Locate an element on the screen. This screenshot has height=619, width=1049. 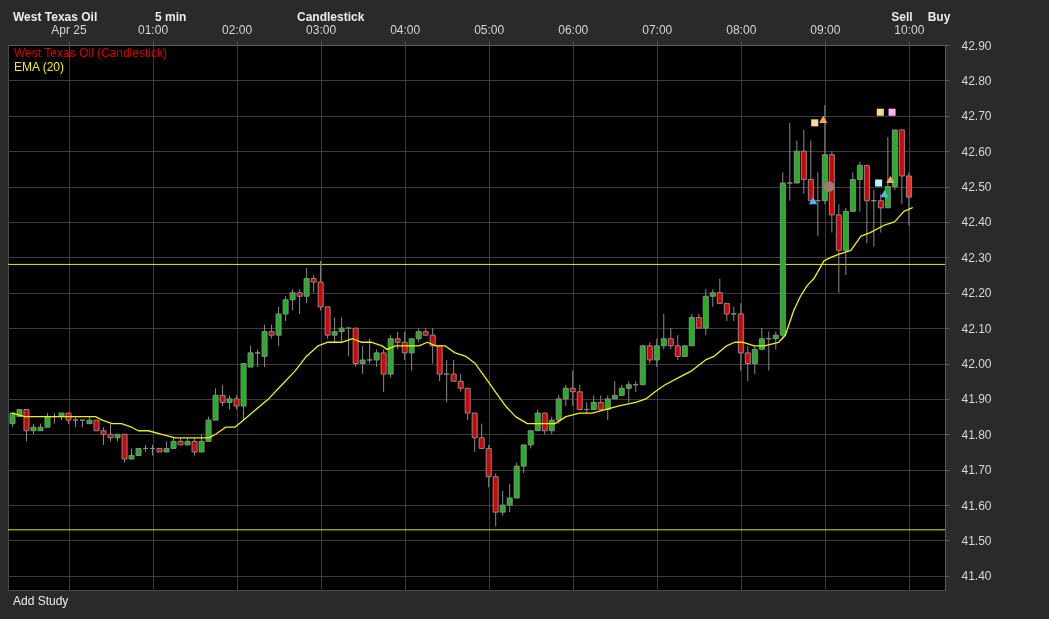
x-tick-label: 03:00 is located at coordinates (321, 29).